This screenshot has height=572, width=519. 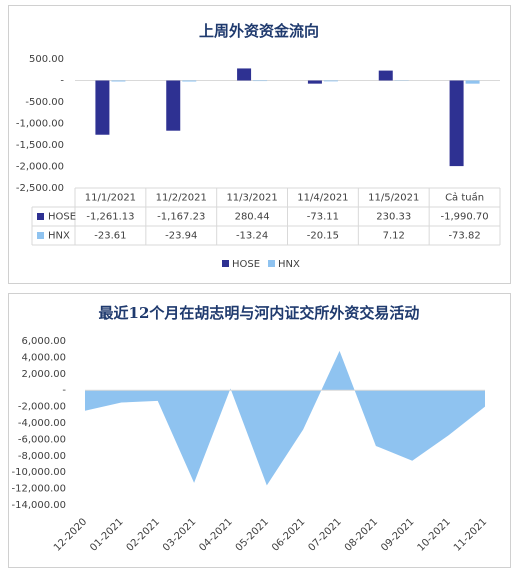 I want to click on category-label: 11/1/2021, so click(x=110, y=198).